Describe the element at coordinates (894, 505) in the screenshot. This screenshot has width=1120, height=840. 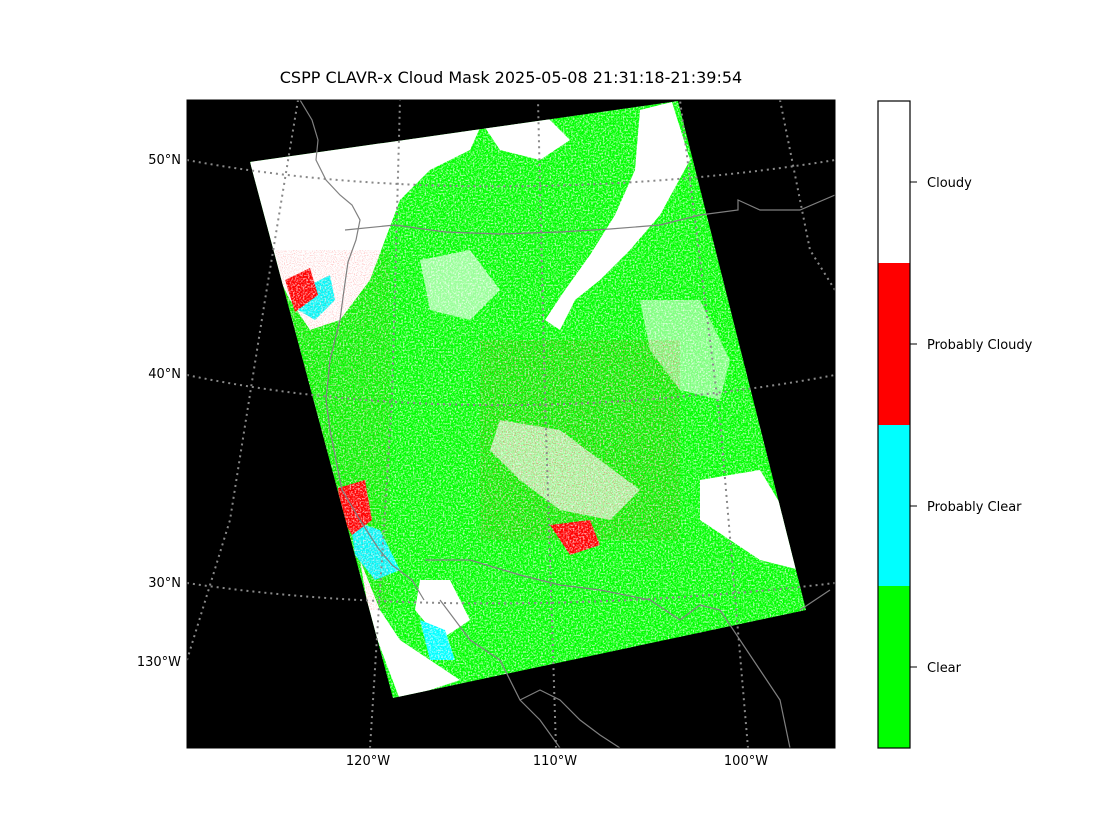
I see `colorbar-segment-probably-clear` at that location.